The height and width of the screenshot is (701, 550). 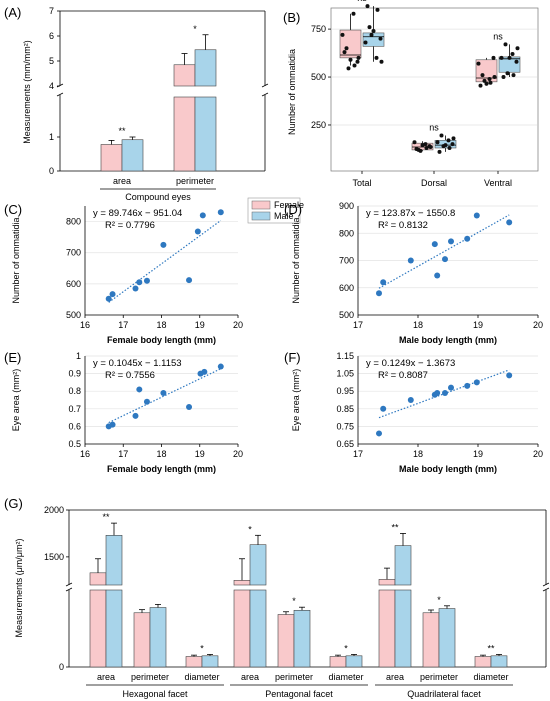 I want to click on y-tick-label: 0.5, so click(x=74, y=444).